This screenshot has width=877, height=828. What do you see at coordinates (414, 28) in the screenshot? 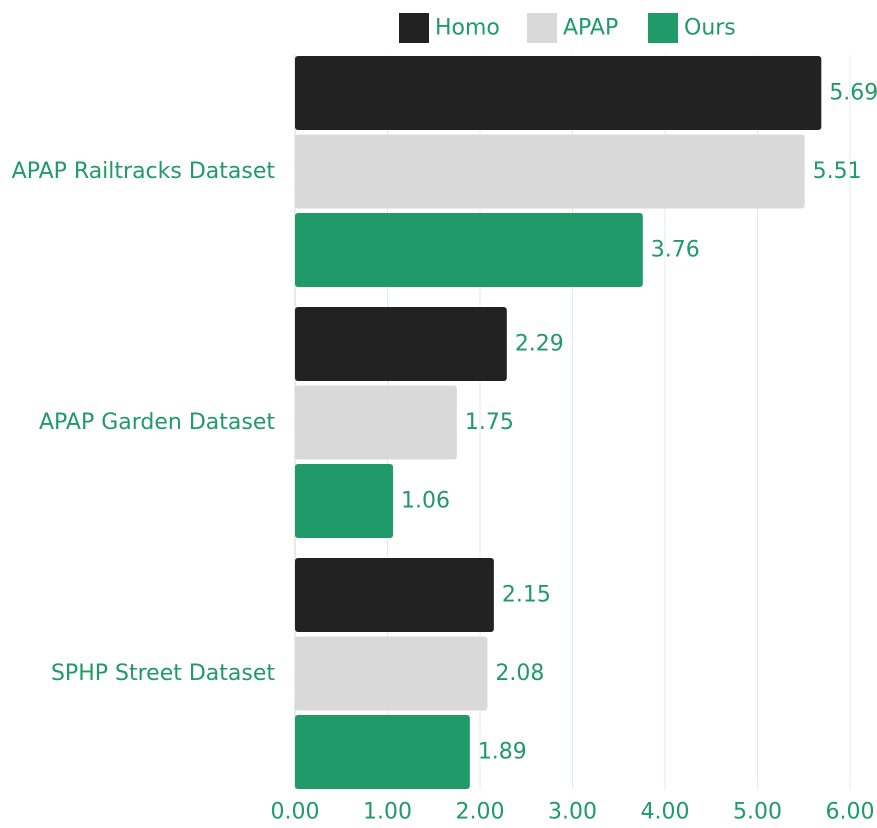
I see `legend-swatch-homo` at bounding box center [414, 28].